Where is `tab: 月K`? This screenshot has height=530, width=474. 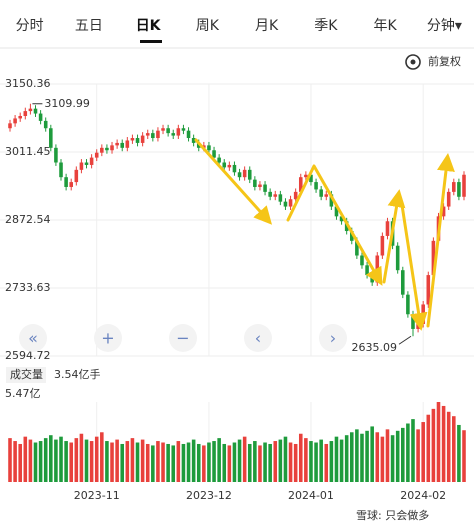 tab: 月K is located at coordinates (267, 26).